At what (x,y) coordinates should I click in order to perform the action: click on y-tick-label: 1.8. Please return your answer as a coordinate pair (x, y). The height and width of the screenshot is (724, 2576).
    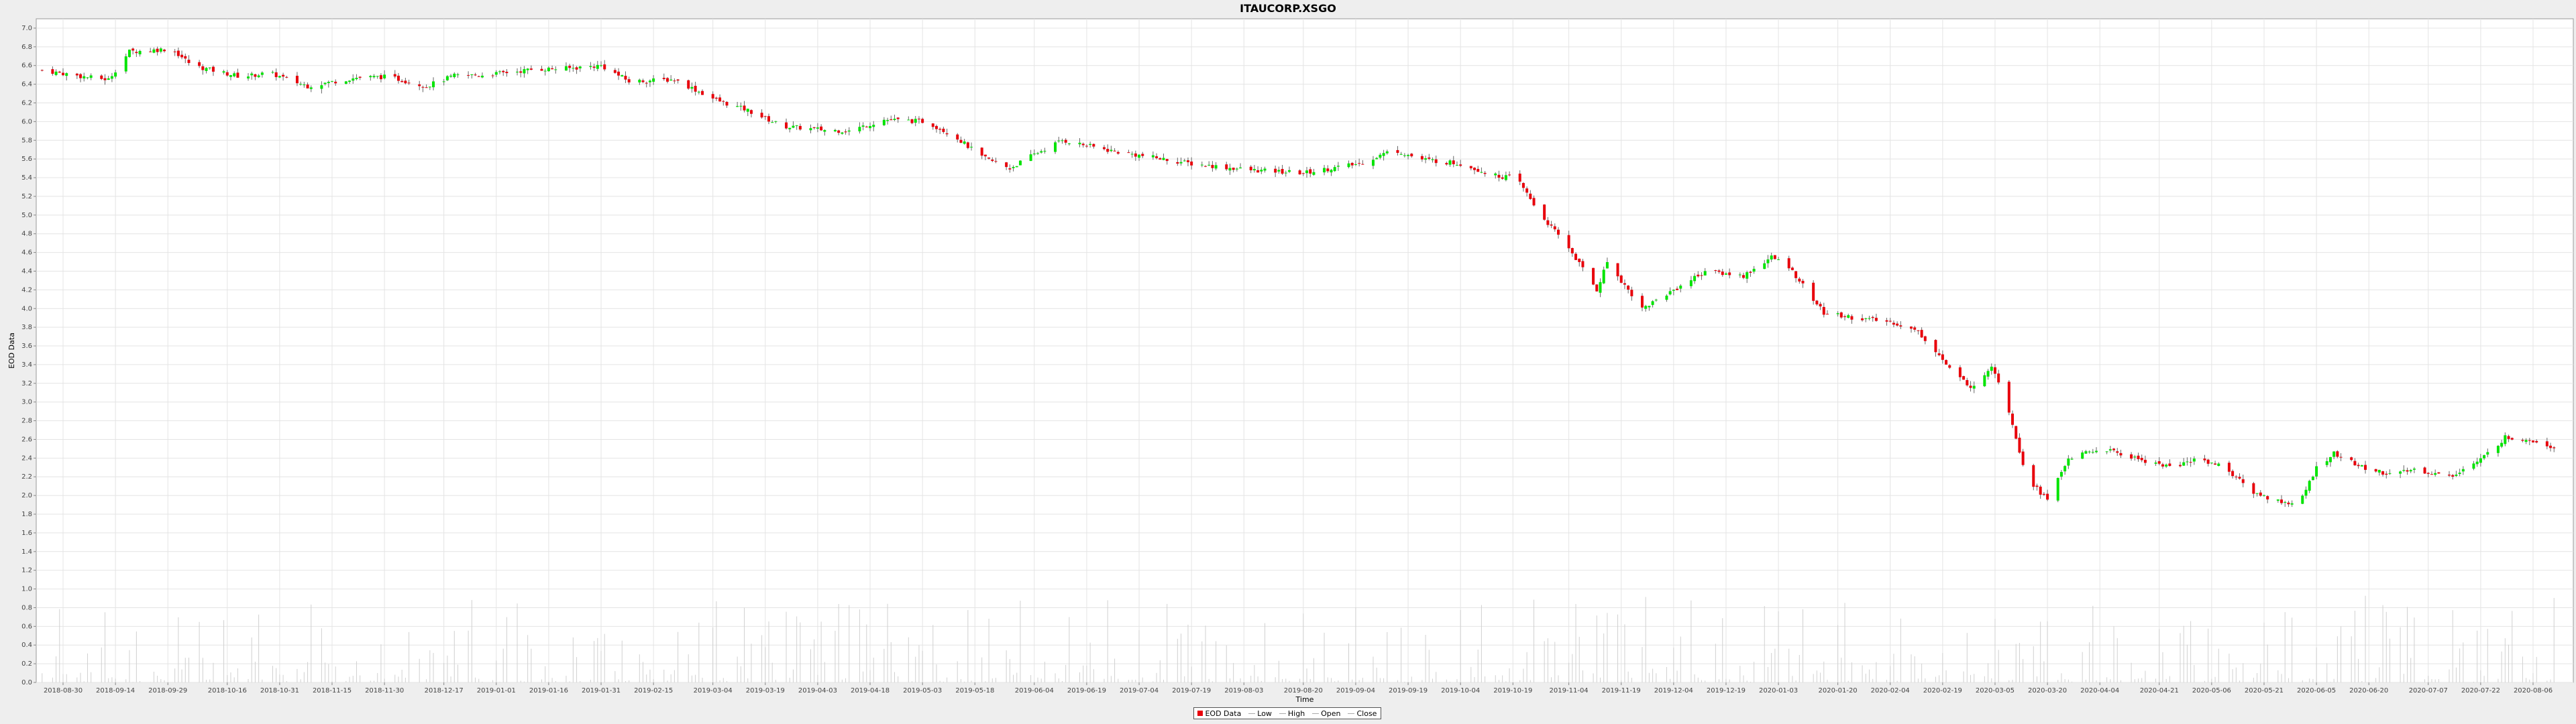
    Looking at the image, I should click on (26, 514).